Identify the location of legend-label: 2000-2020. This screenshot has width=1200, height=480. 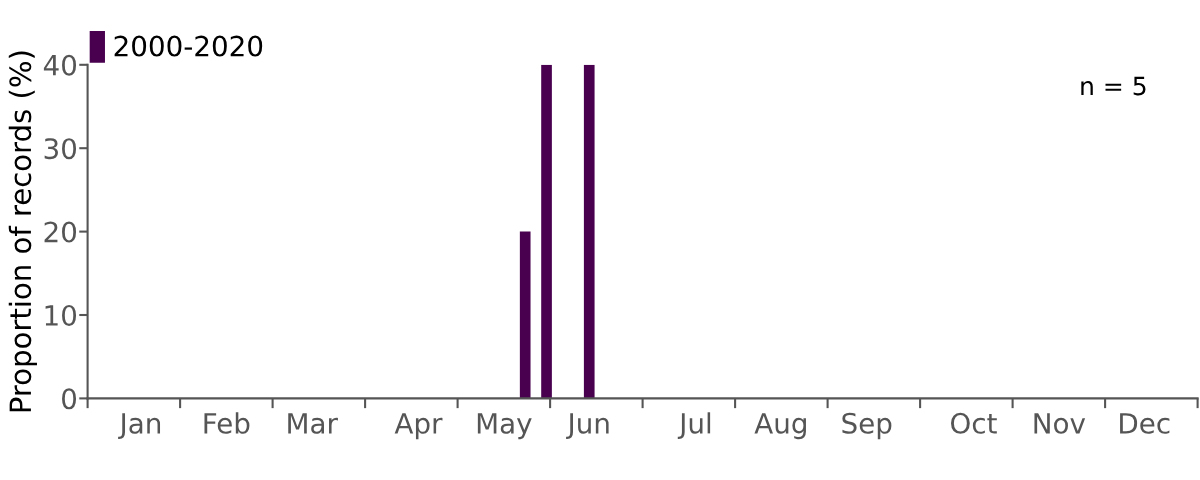
(188, 46).